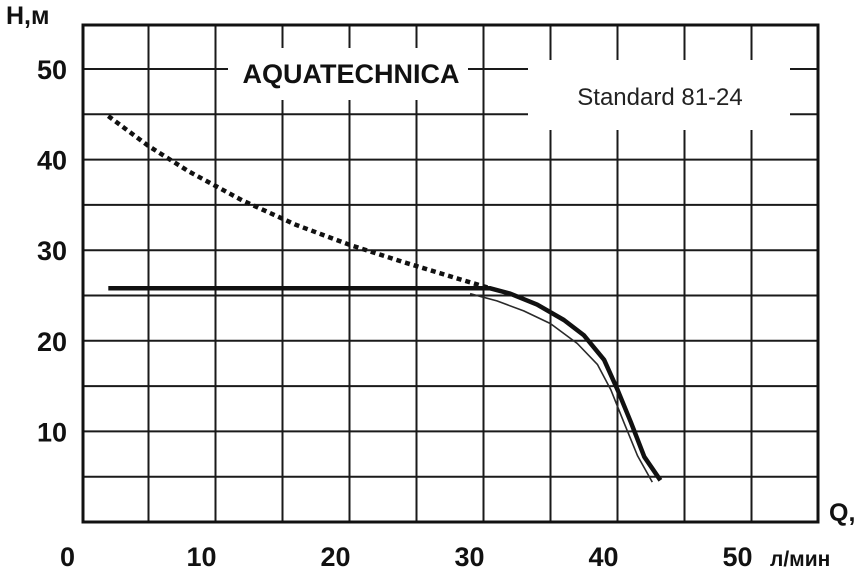  I want to click on model-label-background, so click(659, 95).